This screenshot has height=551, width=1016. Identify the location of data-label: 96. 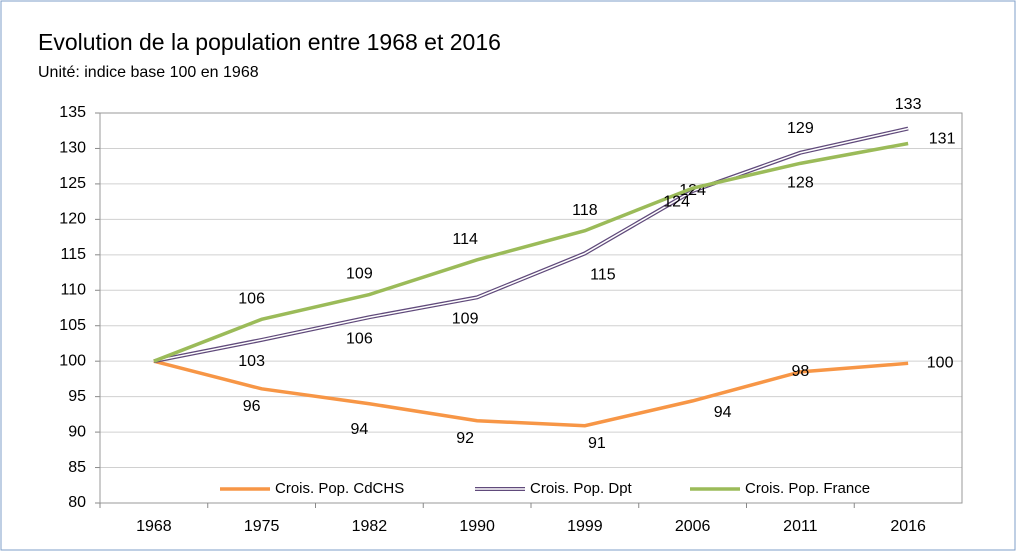
(252, 406).